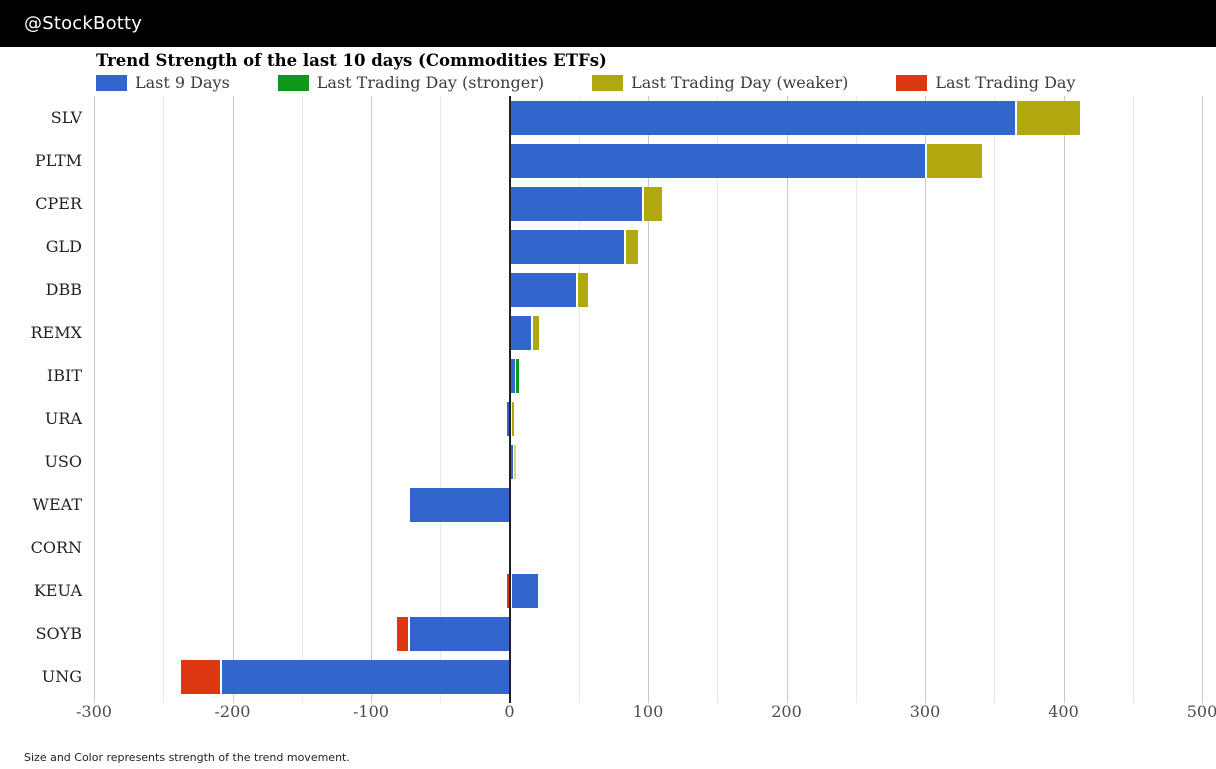 Image resolution: width=1216 pixels, height=769 pixels. I want to click on zero-axis-line, so click(509, 399).